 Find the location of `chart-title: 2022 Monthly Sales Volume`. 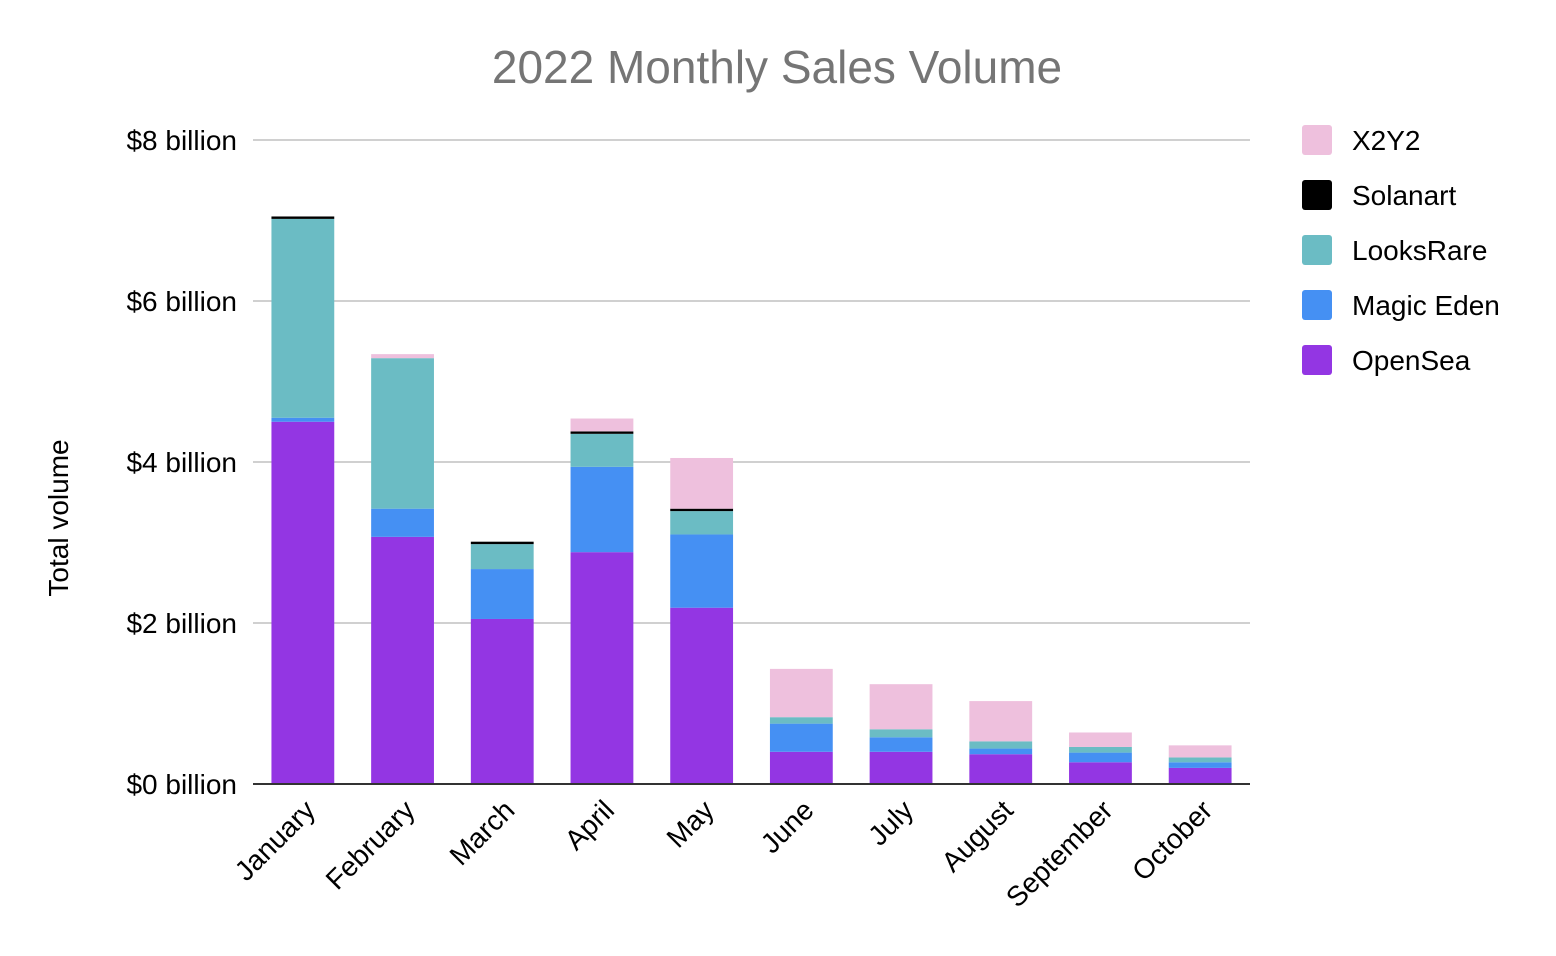

chart-title: 2022 Monthly Sales Volume is located at coordinates (777, 67).